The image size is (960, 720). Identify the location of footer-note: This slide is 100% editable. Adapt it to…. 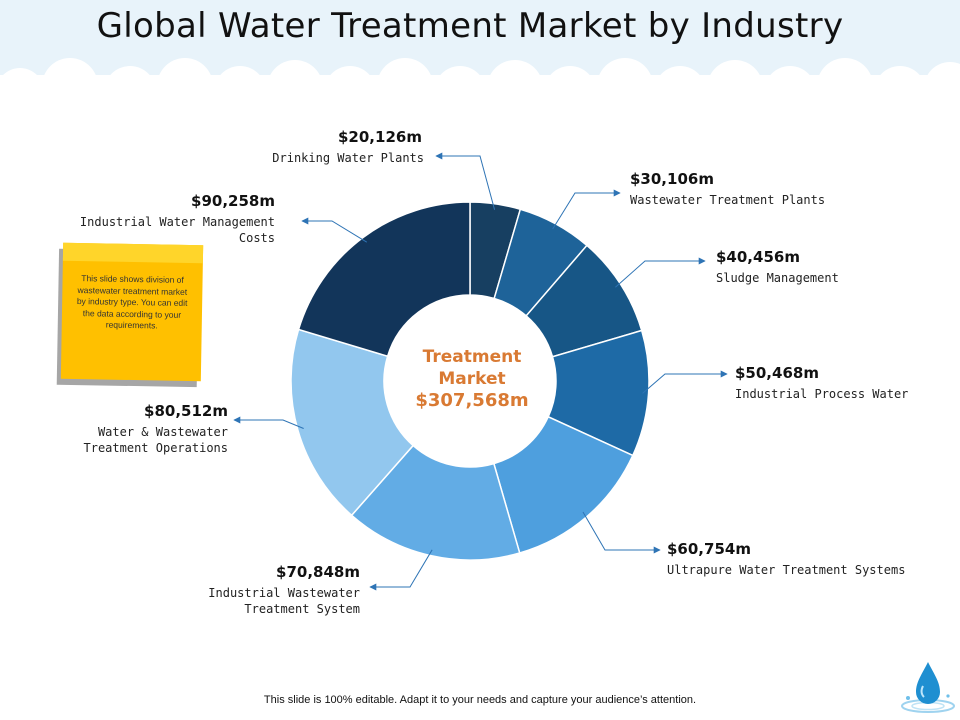
(480, 700).